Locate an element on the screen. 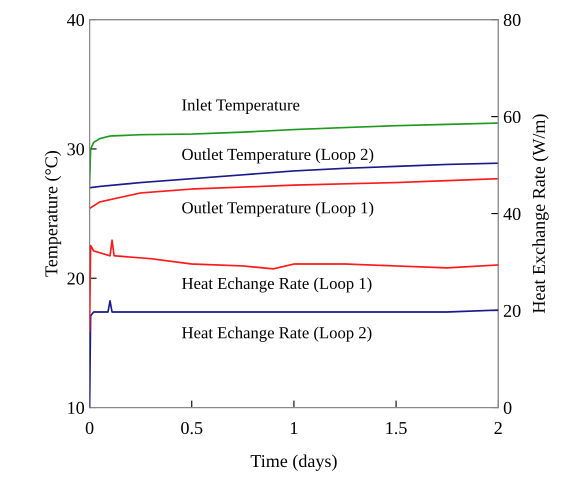  y2-tick-label: 0 is located at coordinates (508, 408).